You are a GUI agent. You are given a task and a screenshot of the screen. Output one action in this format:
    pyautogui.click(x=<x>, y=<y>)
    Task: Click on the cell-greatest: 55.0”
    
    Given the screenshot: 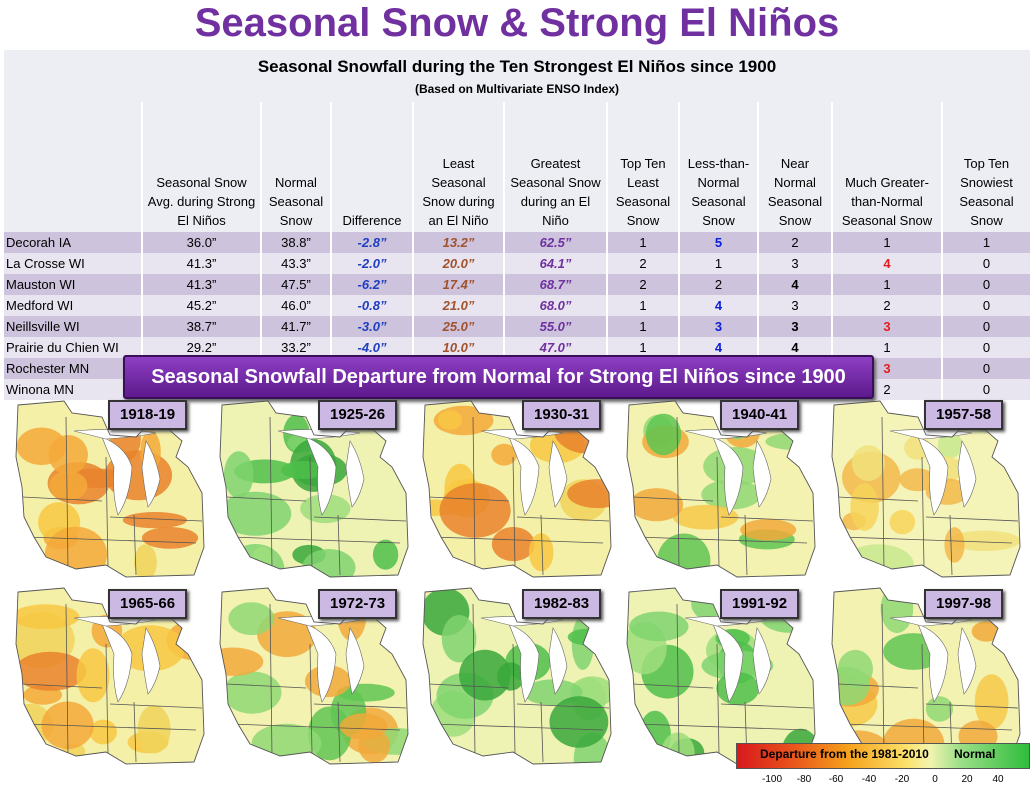 What is the action you would take?
    pyautogui.click(x=555, y=326)
    